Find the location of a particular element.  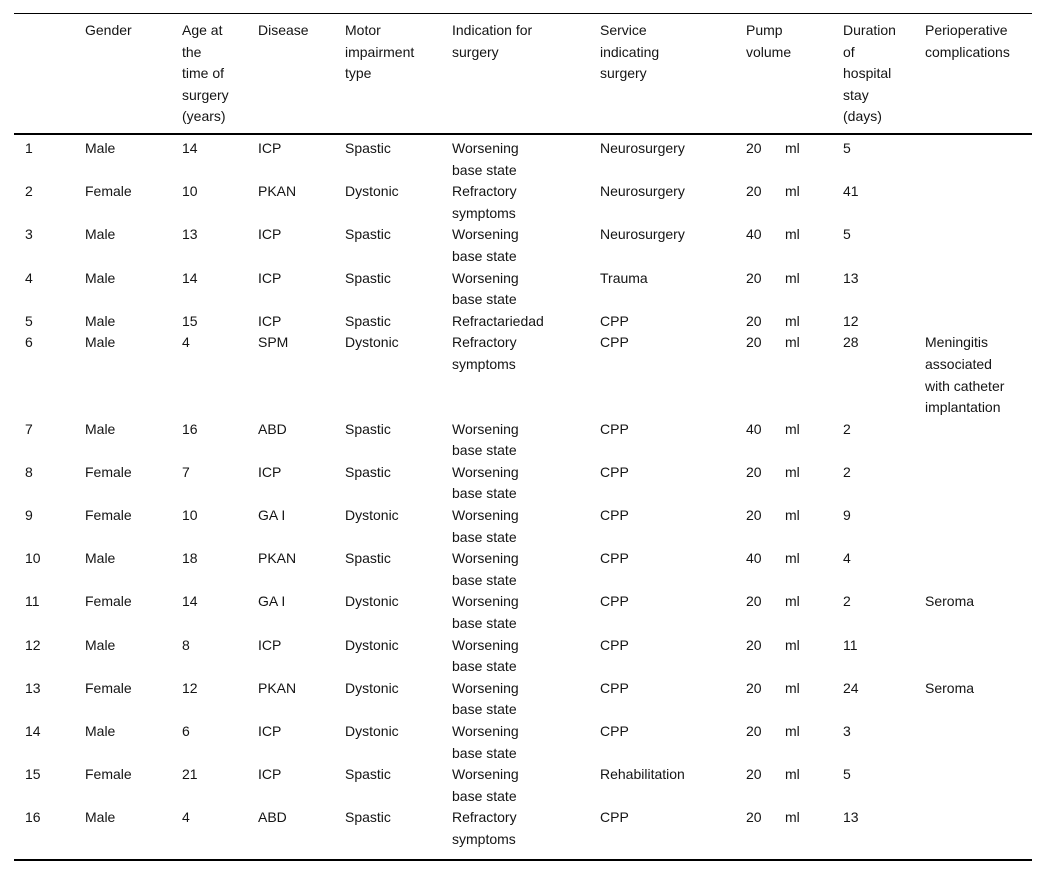

cell-num: 2 is located at coordinates (29, 191).